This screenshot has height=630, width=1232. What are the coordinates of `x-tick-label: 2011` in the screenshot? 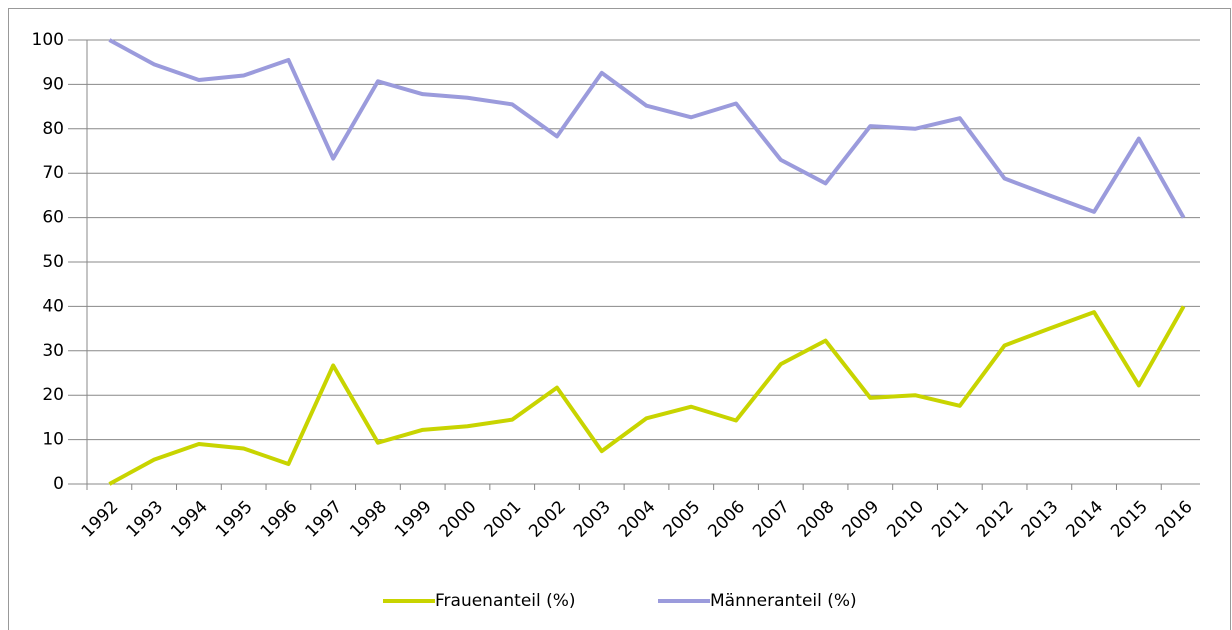 It's located at (950, 519).